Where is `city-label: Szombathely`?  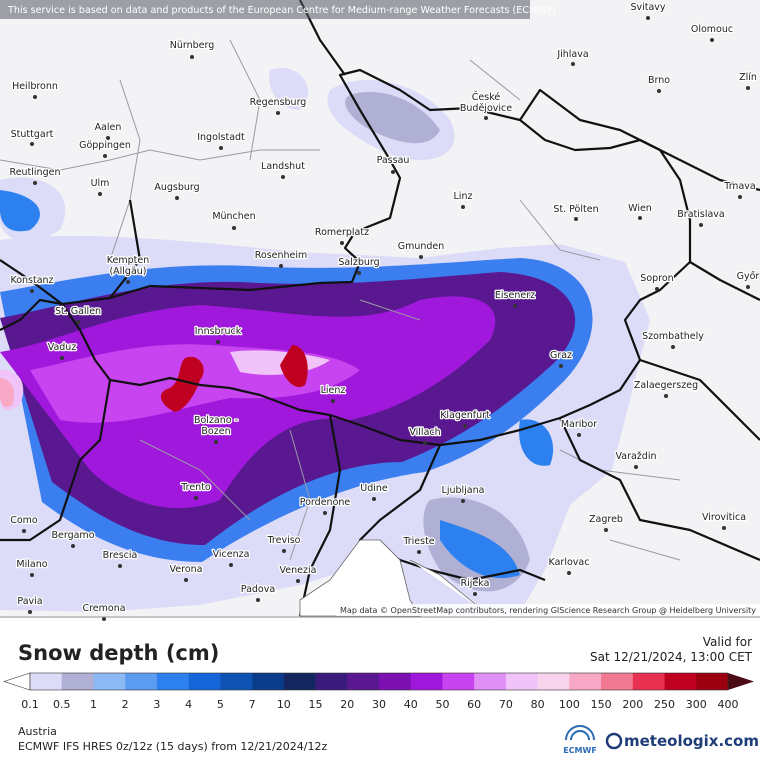
city-label: Szombathely is located at coordinates (673, 336).